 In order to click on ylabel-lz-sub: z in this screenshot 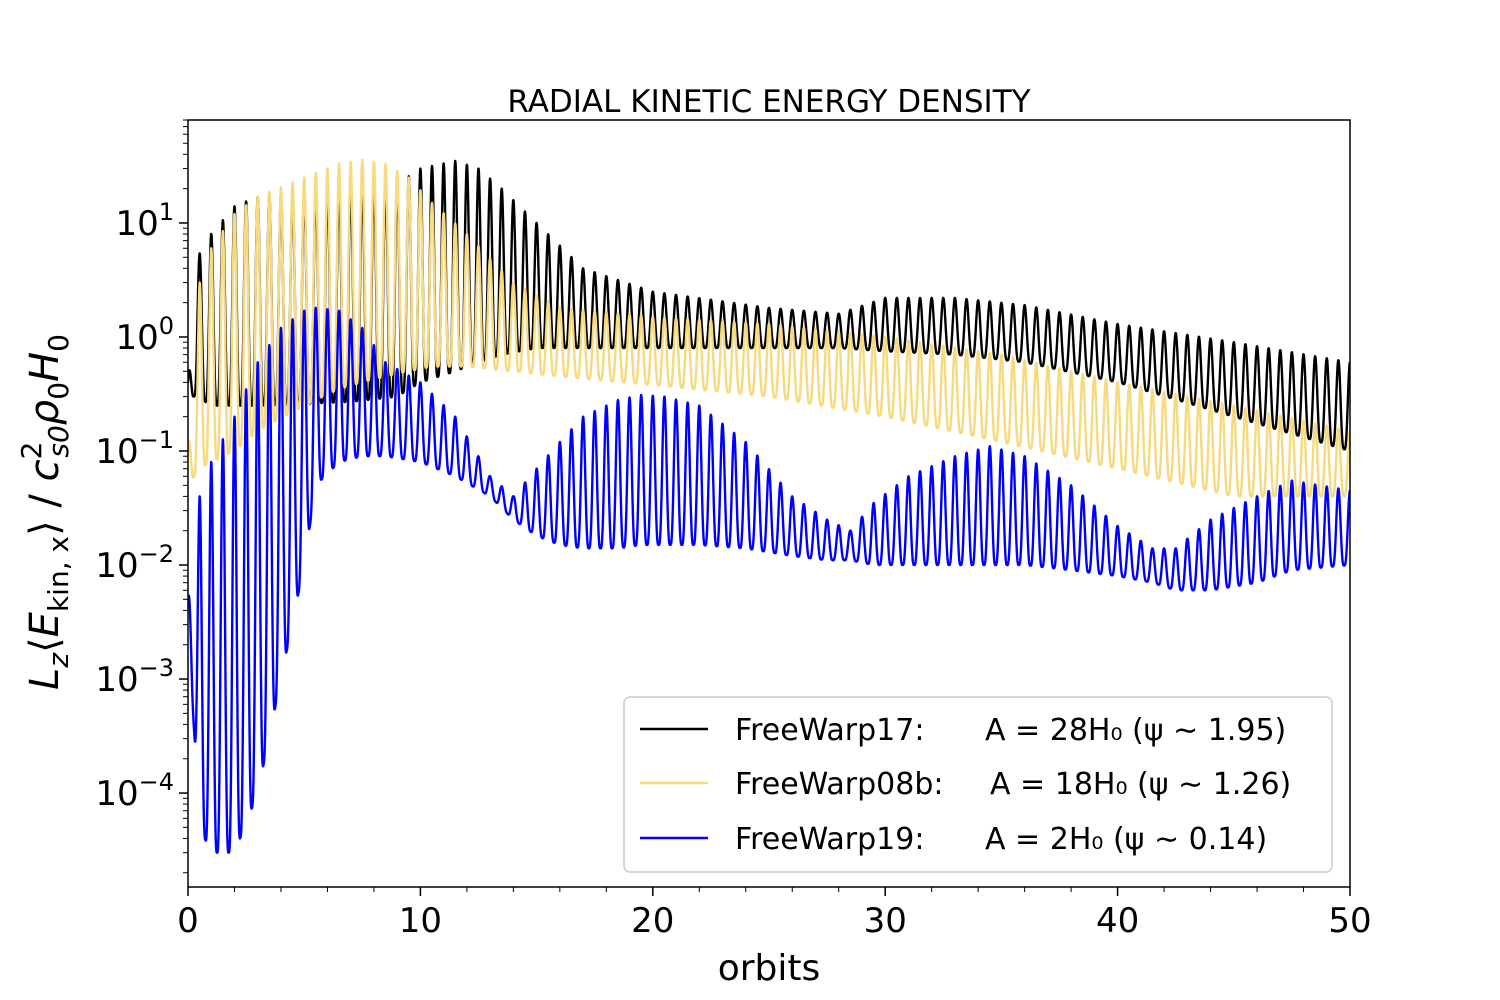, I will do `click(58, 660)`.